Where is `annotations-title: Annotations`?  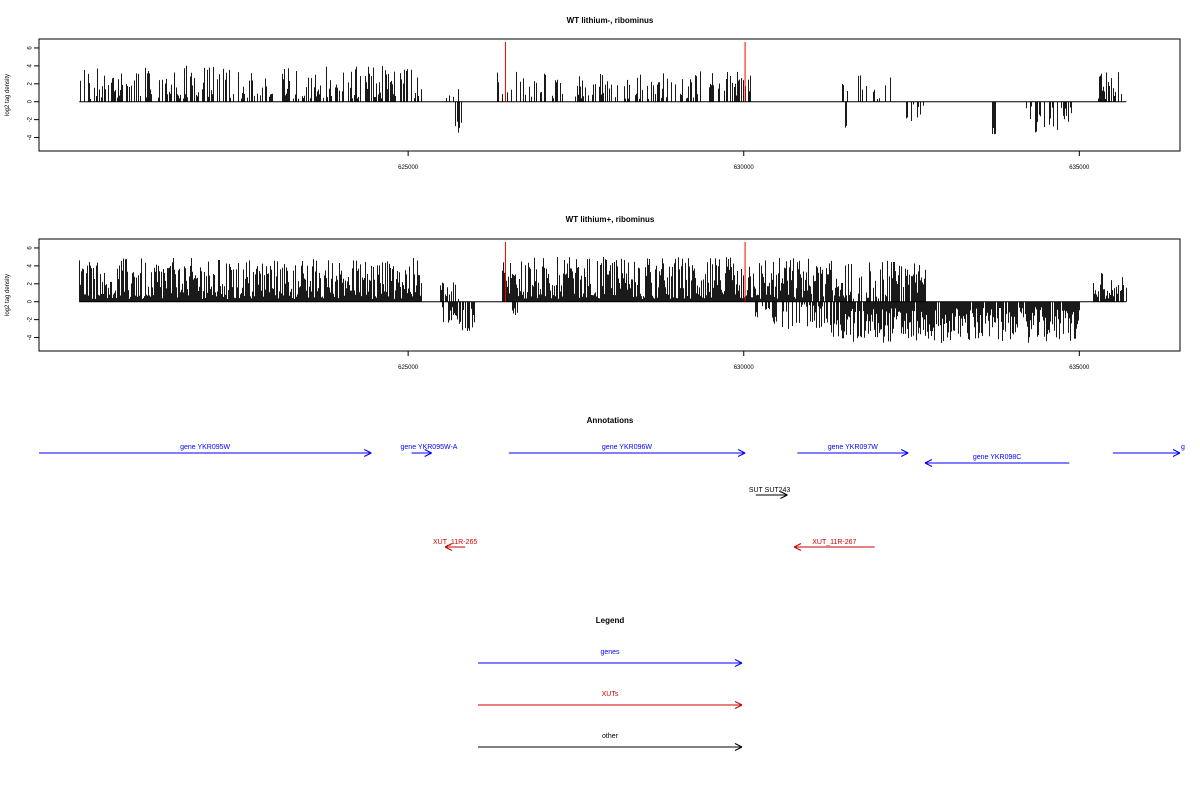
annotations-title: Annotations is located at coordinates (610, 420).